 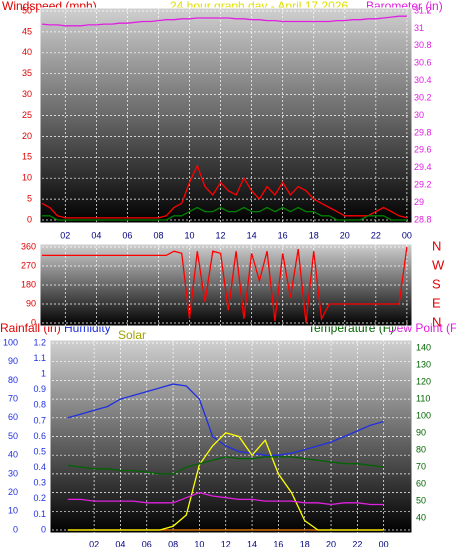 What do you see at coordinates (13, 398) in the screenshot?
I see `y-tick-label: 70` at bounding box center [13, 398].